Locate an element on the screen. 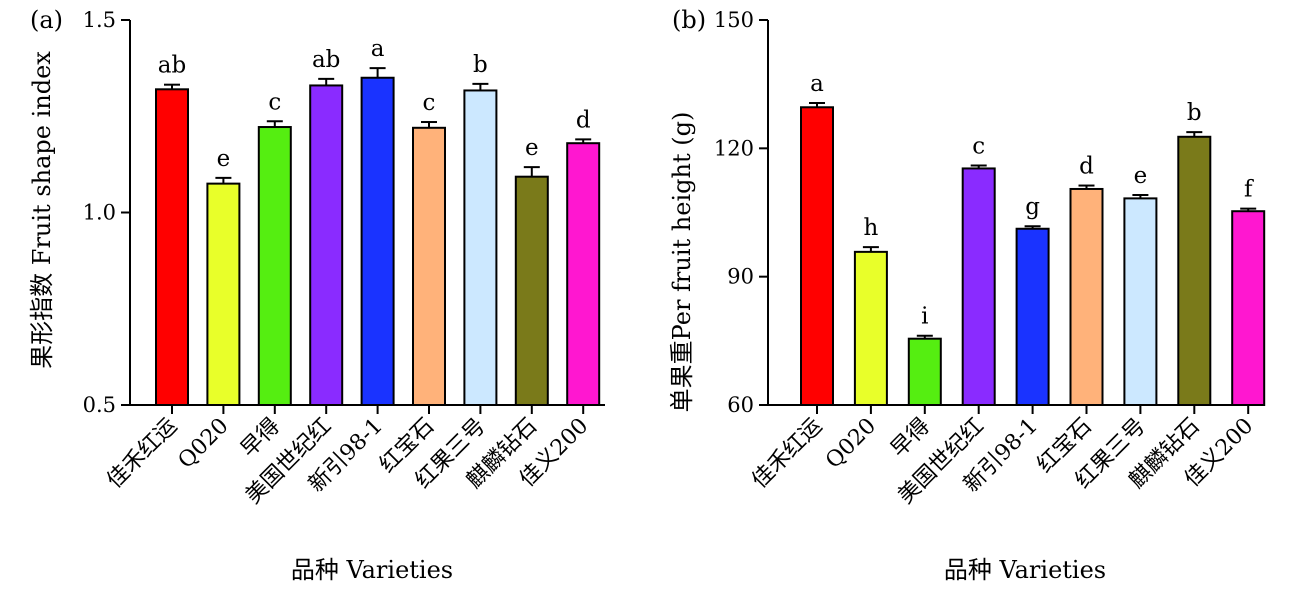 The width and height of the screenshot is (1299, 591). y-tick-label: 60 is located at coordinates (740, 405).